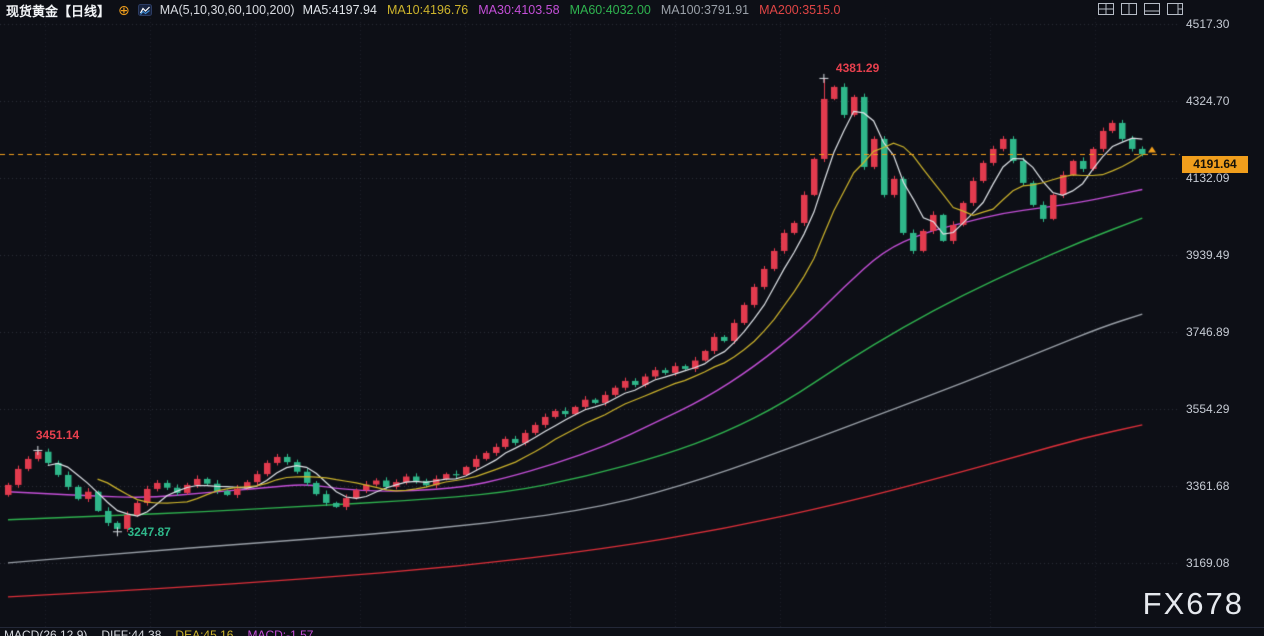 The image size is (1264, 636). What do you see at coordinates (1175, 9) in the screenshot?
I see `layout-expand-icon` at bounding box center [1175, 9].